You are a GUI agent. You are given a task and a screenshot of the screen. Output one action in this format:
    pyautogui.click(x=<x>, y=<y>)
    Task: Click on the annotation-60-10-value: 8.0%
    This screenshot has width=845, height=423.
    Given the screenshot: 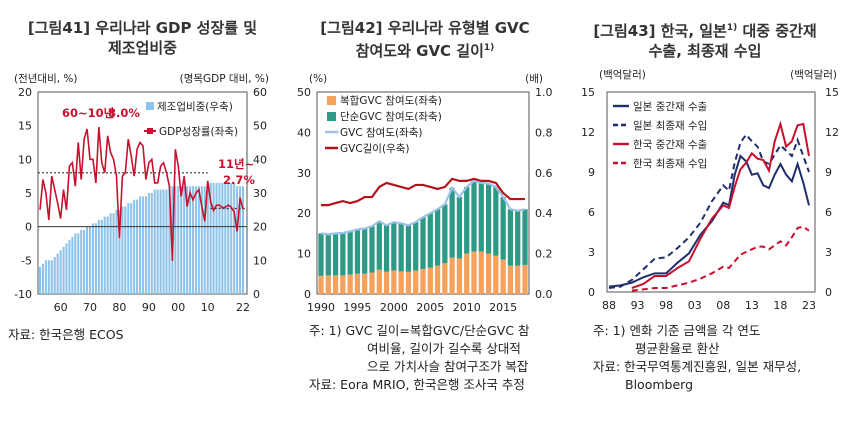 What is the action you would take?
    pyautogui.click(x=124, y=113)
    